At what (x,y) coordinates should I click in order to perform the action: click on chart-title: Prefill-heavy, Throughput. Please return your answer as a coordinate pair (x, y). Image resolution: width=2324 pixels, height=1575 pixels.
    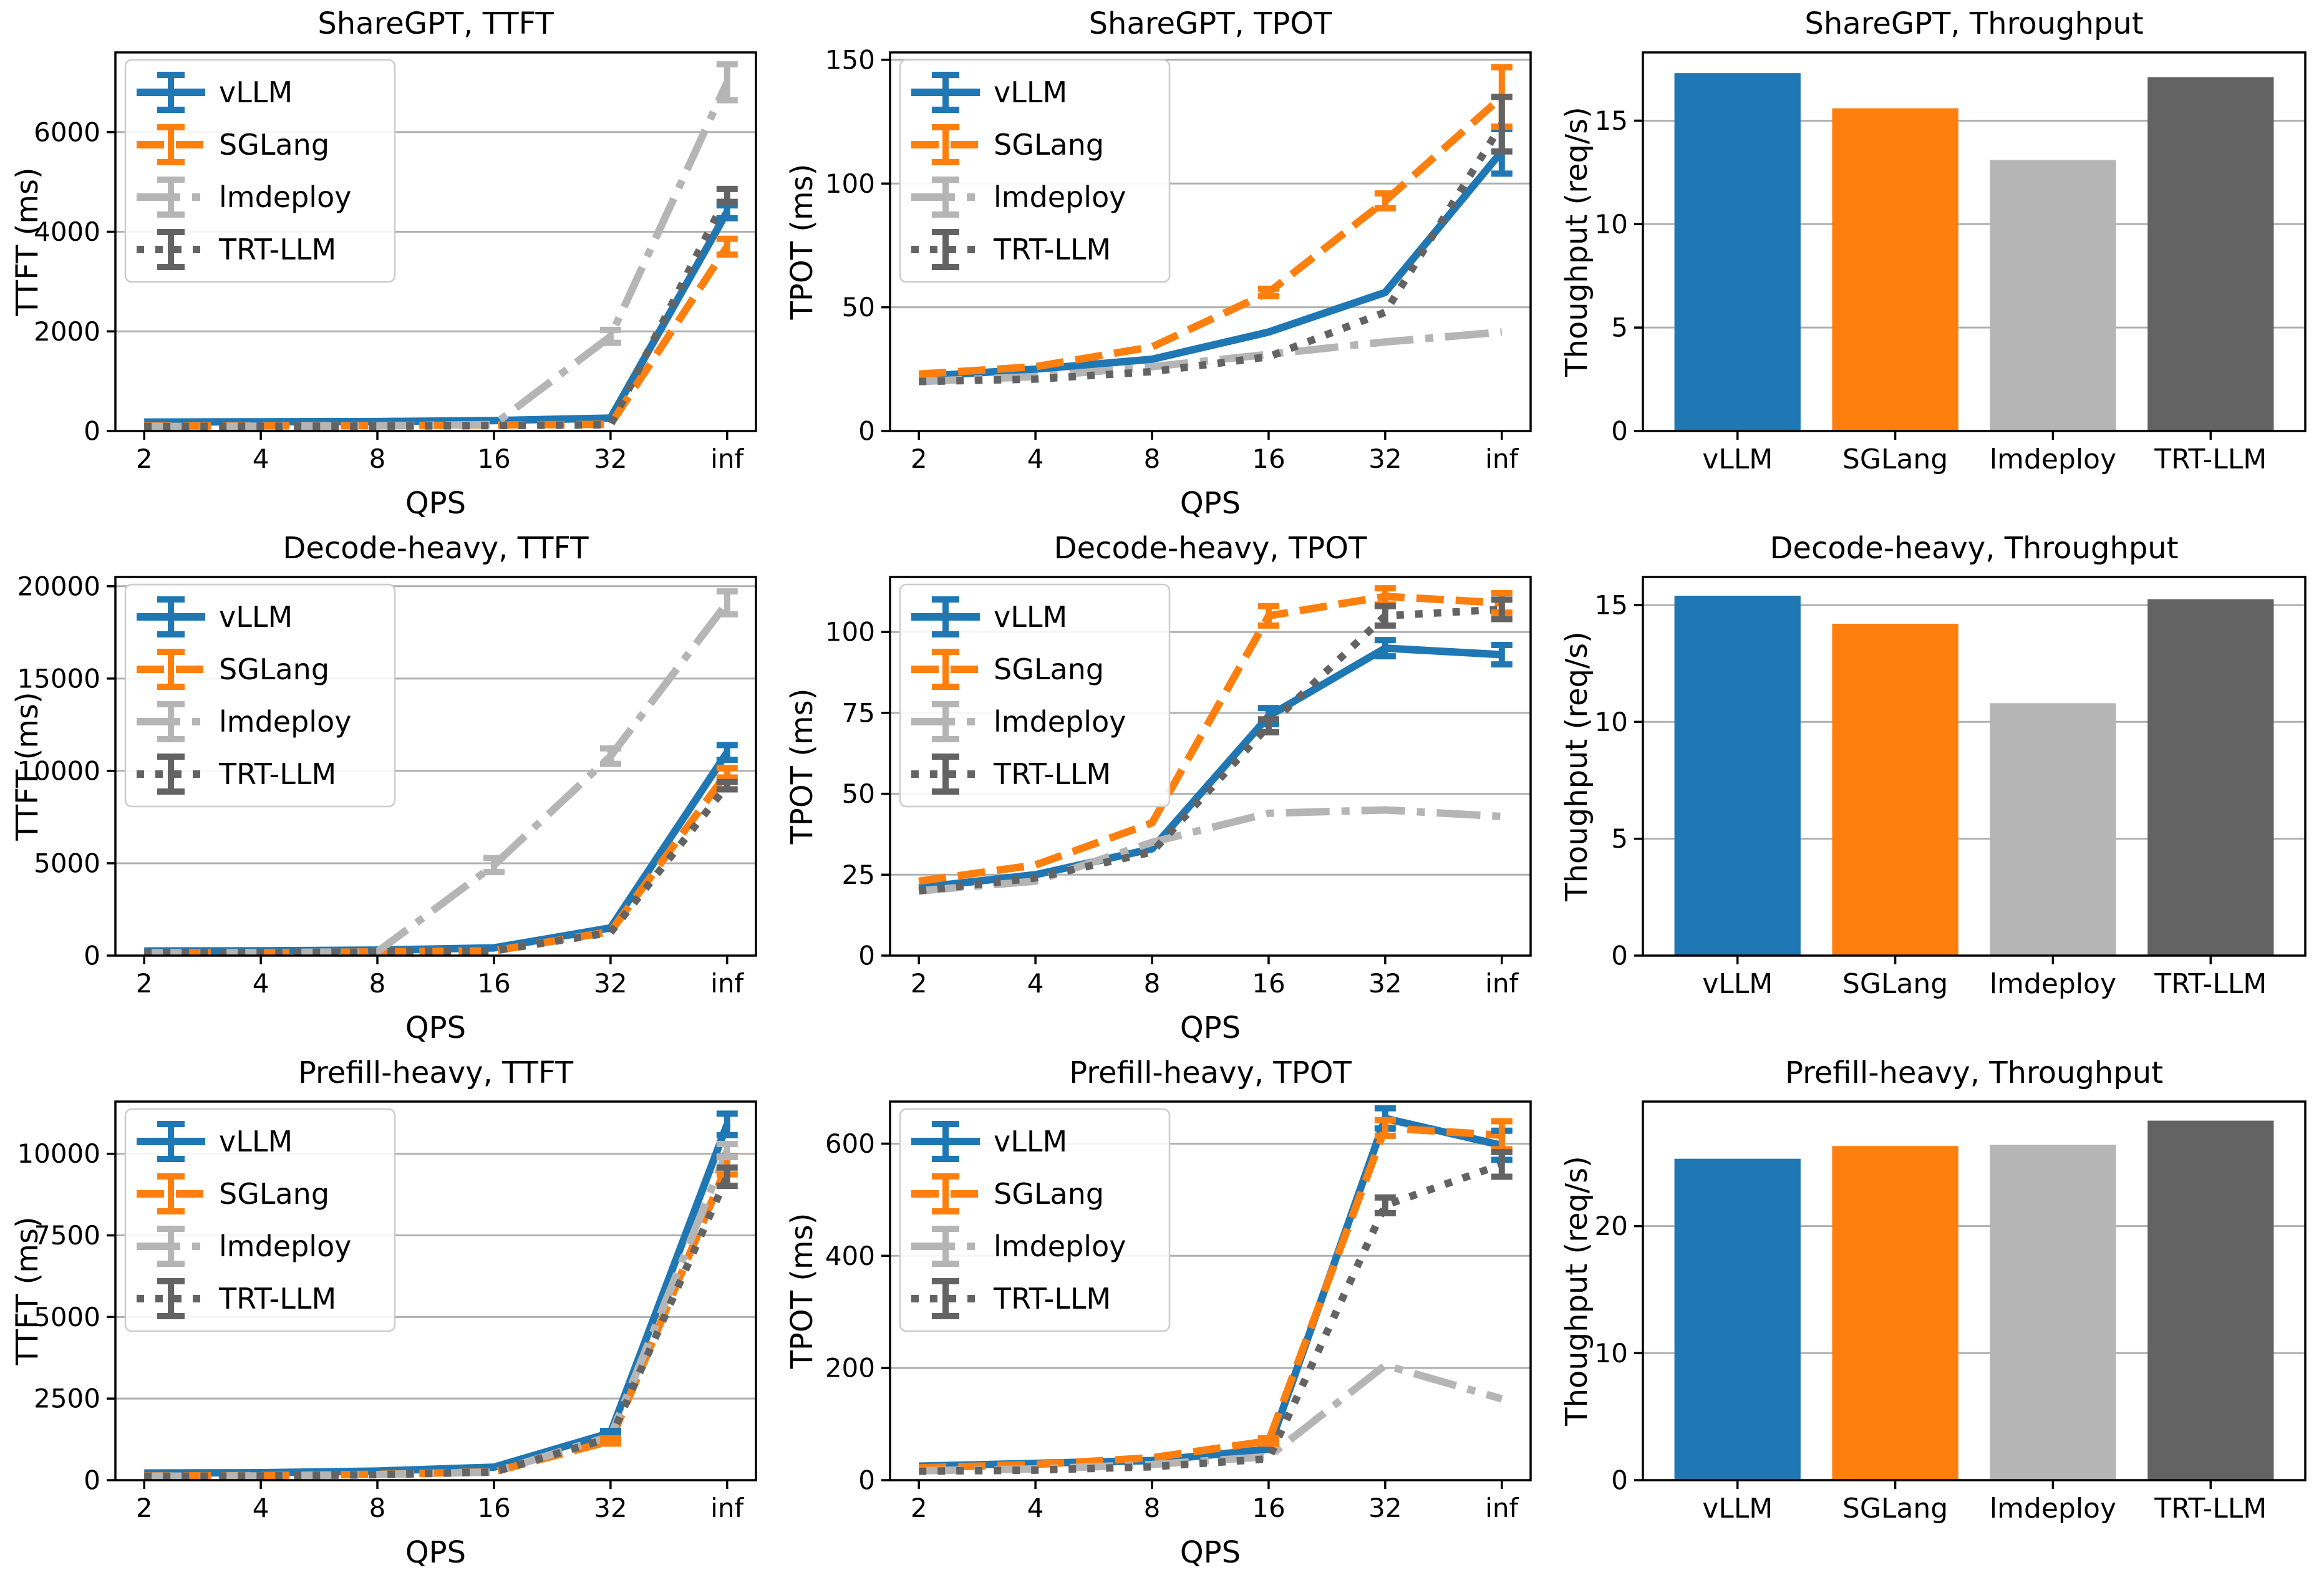
    Looking at the image, I should click on (1974, 1072).